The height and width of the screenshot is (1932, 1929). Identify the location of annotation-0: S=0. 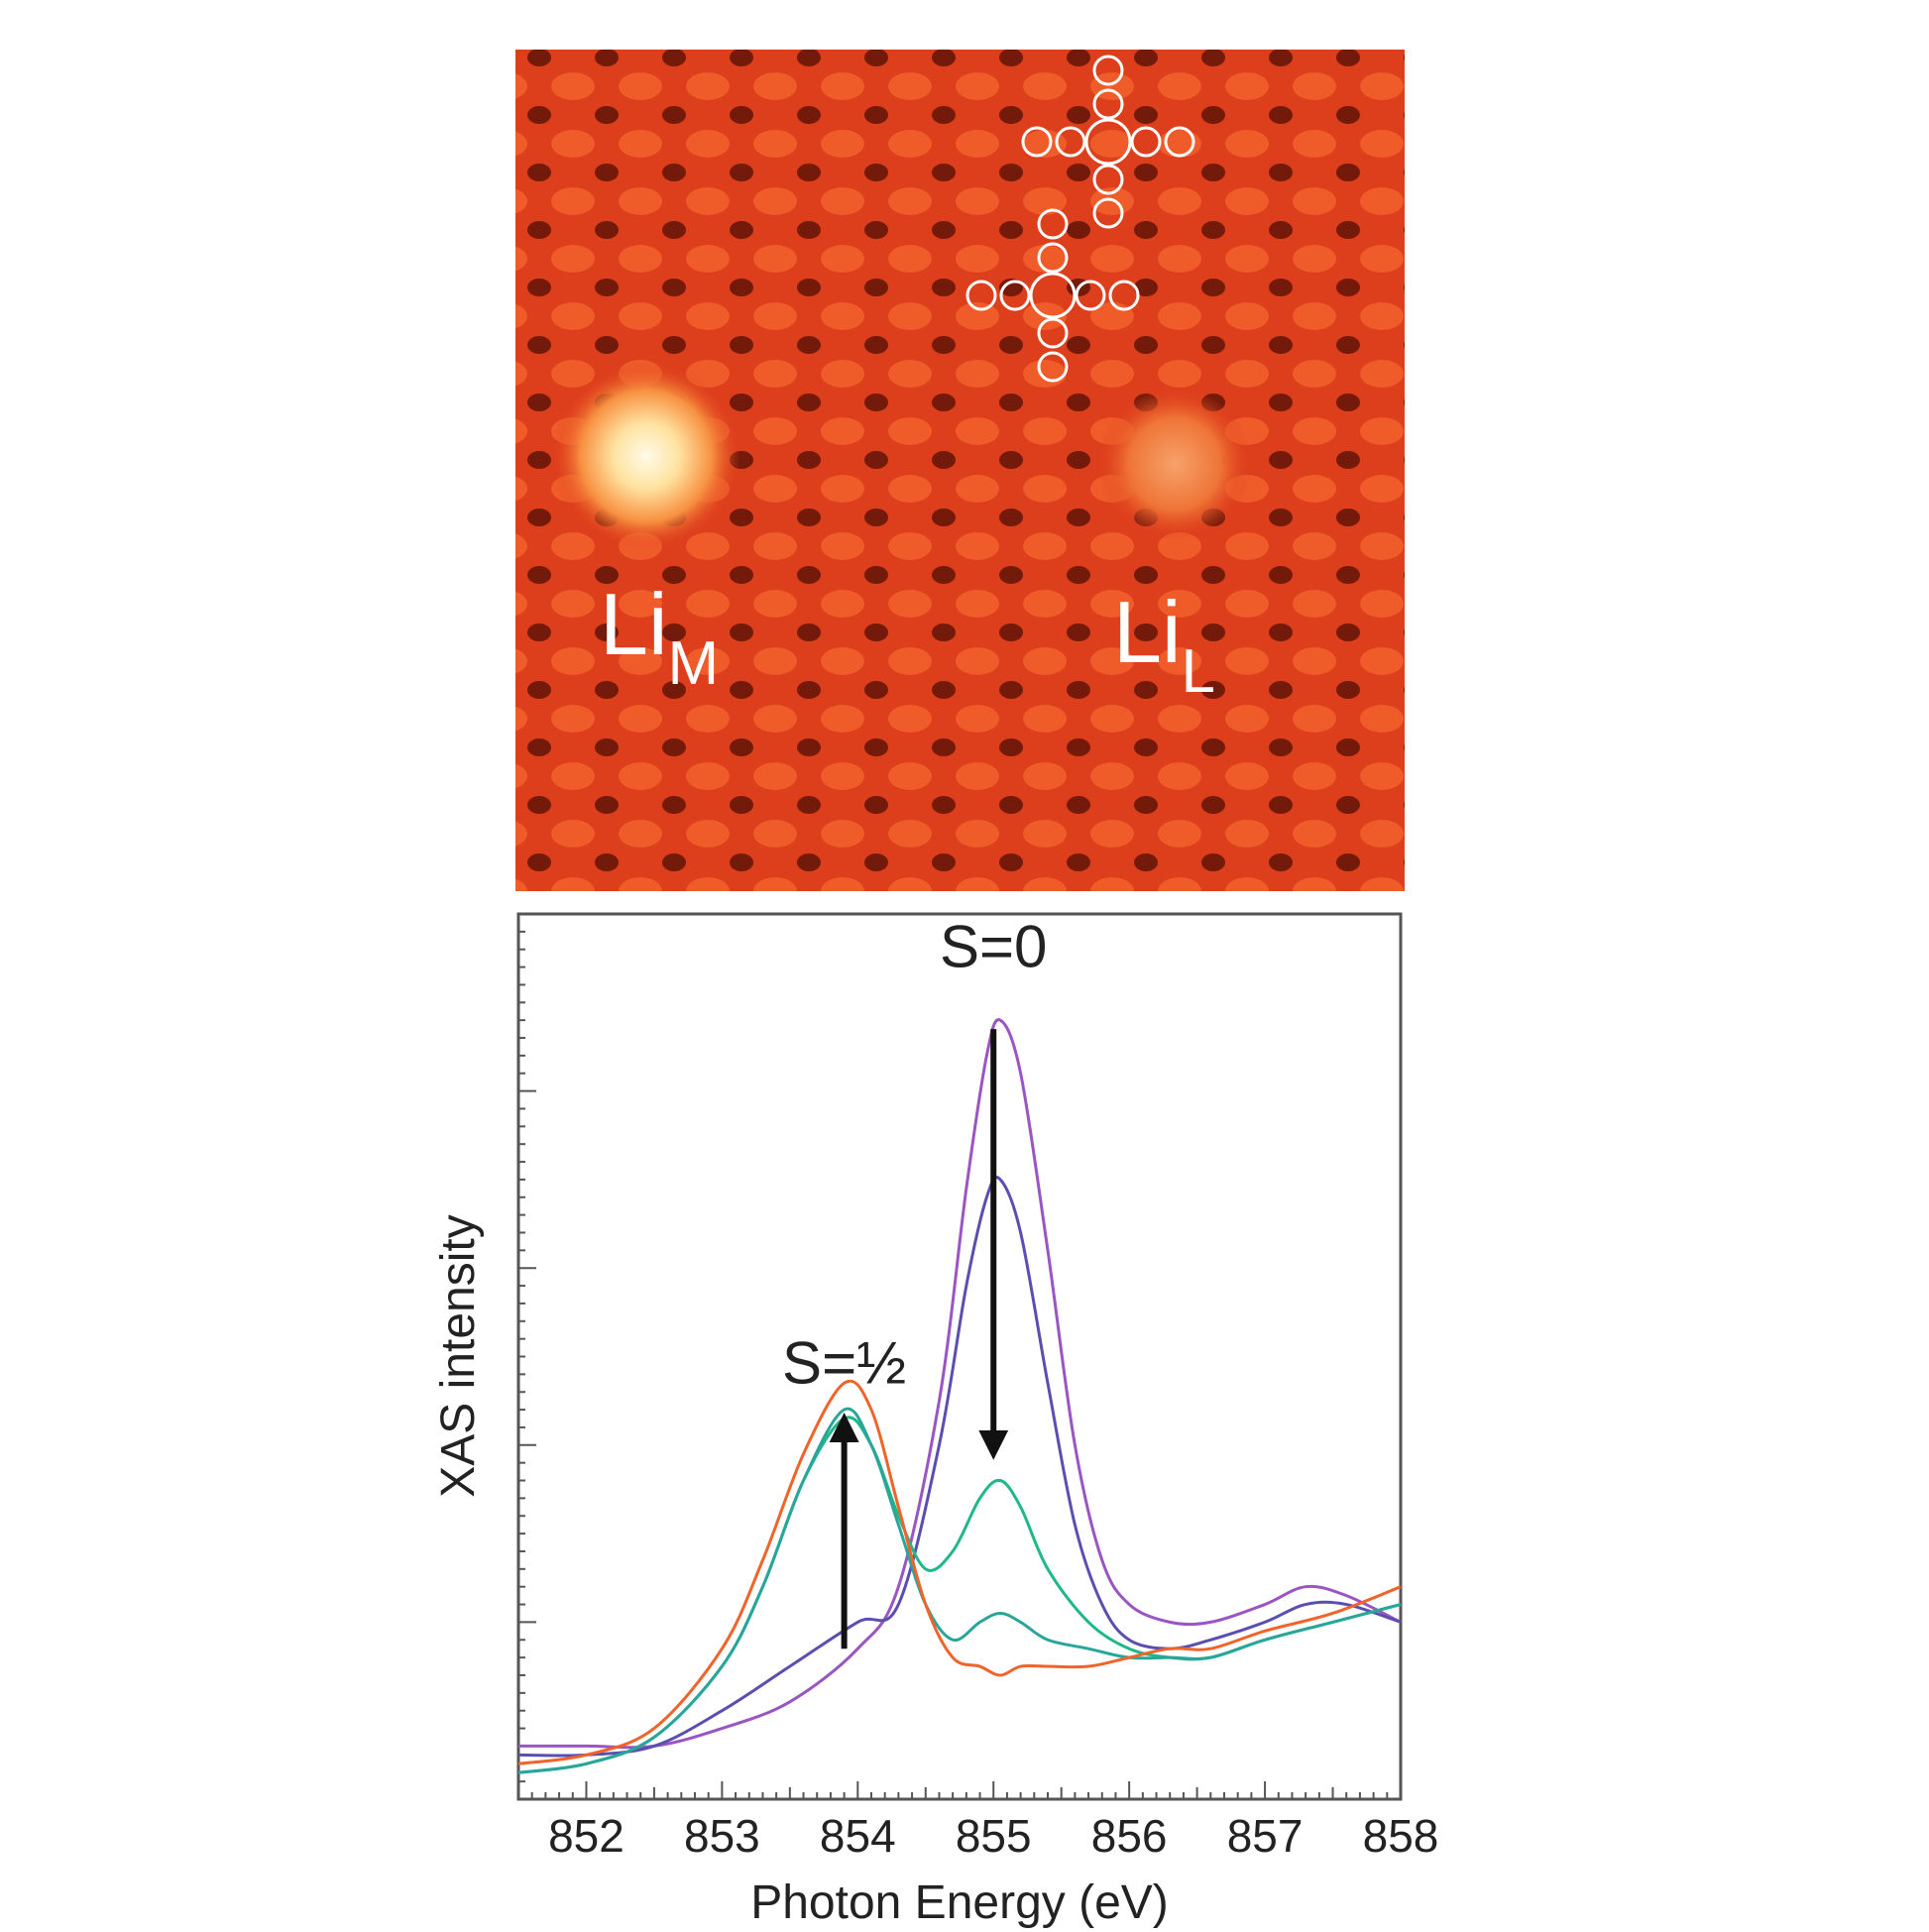
(993, 947).